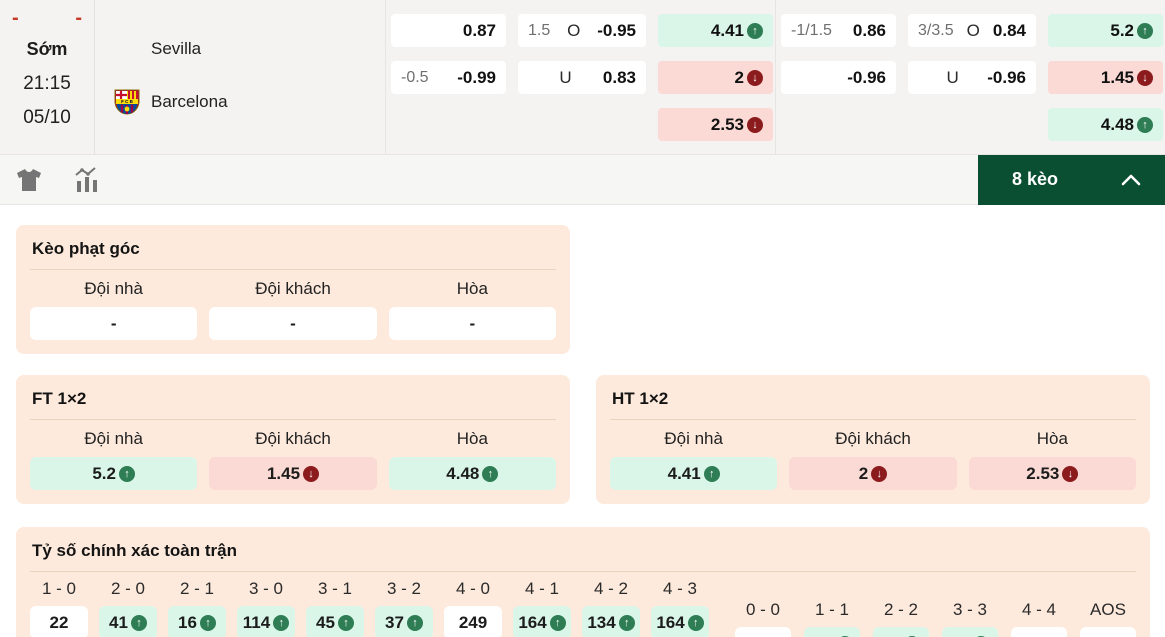 This screenshot has height=637, width=1165. I want to click on early-label: Sớm, so click(47, 49).